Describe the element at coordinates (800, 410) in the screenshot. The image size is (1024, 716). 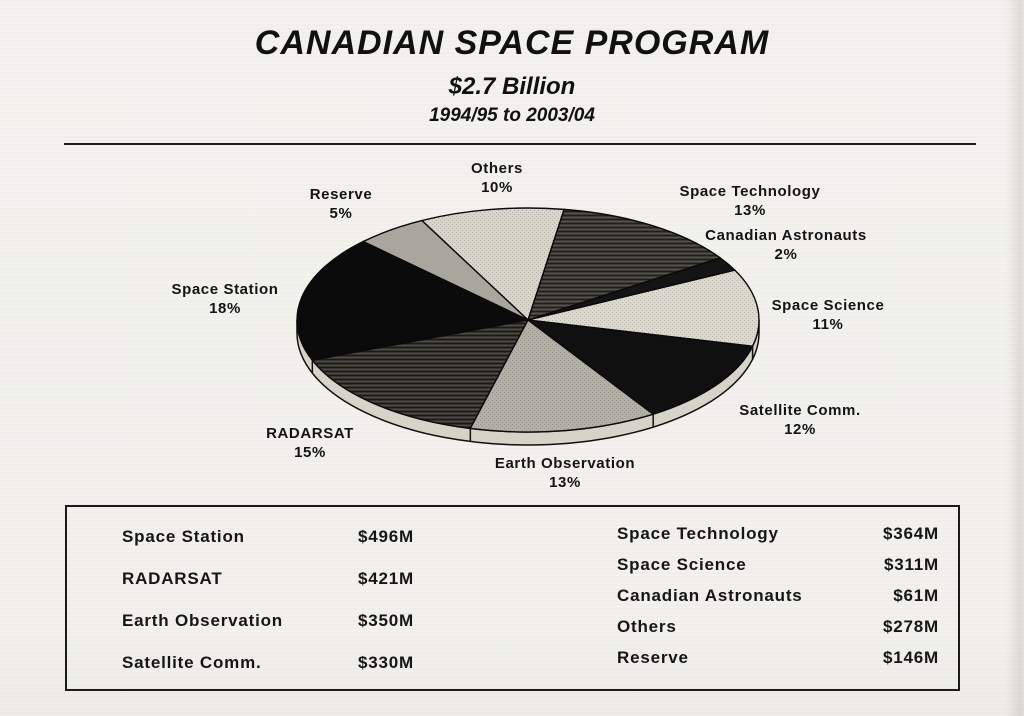
I see `slice-name: Satellite Comm.` at that location.